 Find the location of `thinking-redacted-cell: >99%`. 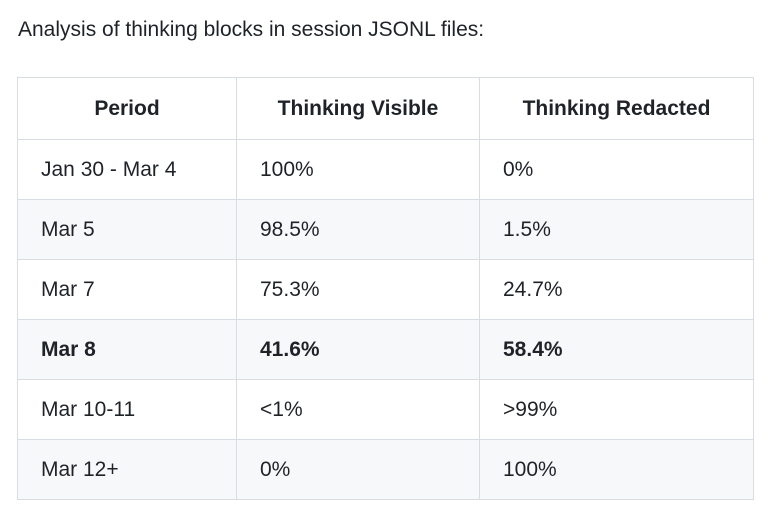

thinking-redacted-cell: >99% is located at coordinates (616, 409).